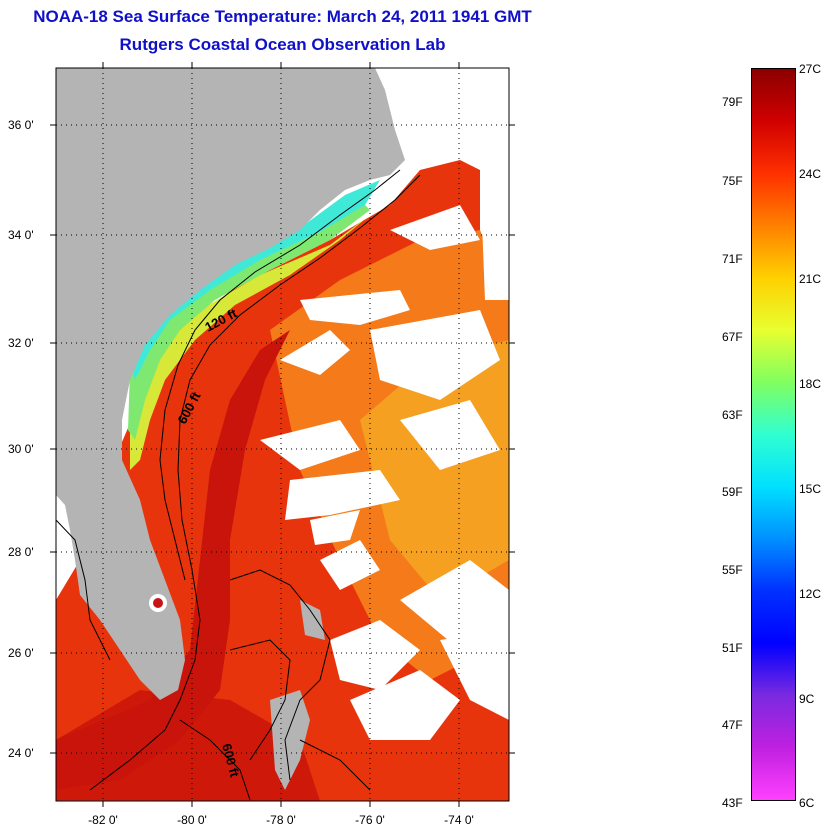 Image resolution: width=825 pixels, height=832 pixels. I want to click on colorbar-c-label: 12C, so click(810, 594).